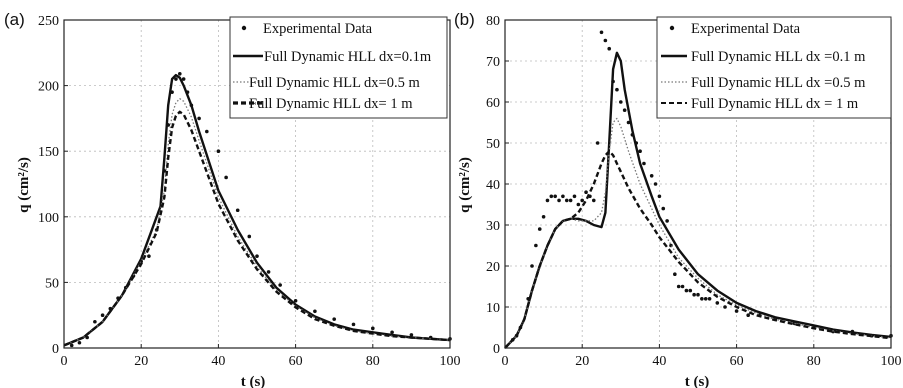 The width and height of the screenshot is (903, 388). What do you see at coordinates (450, 361) in the screenshot?
I see `panel-a-x-tick-label: 100` at bounding box center [450, 361].